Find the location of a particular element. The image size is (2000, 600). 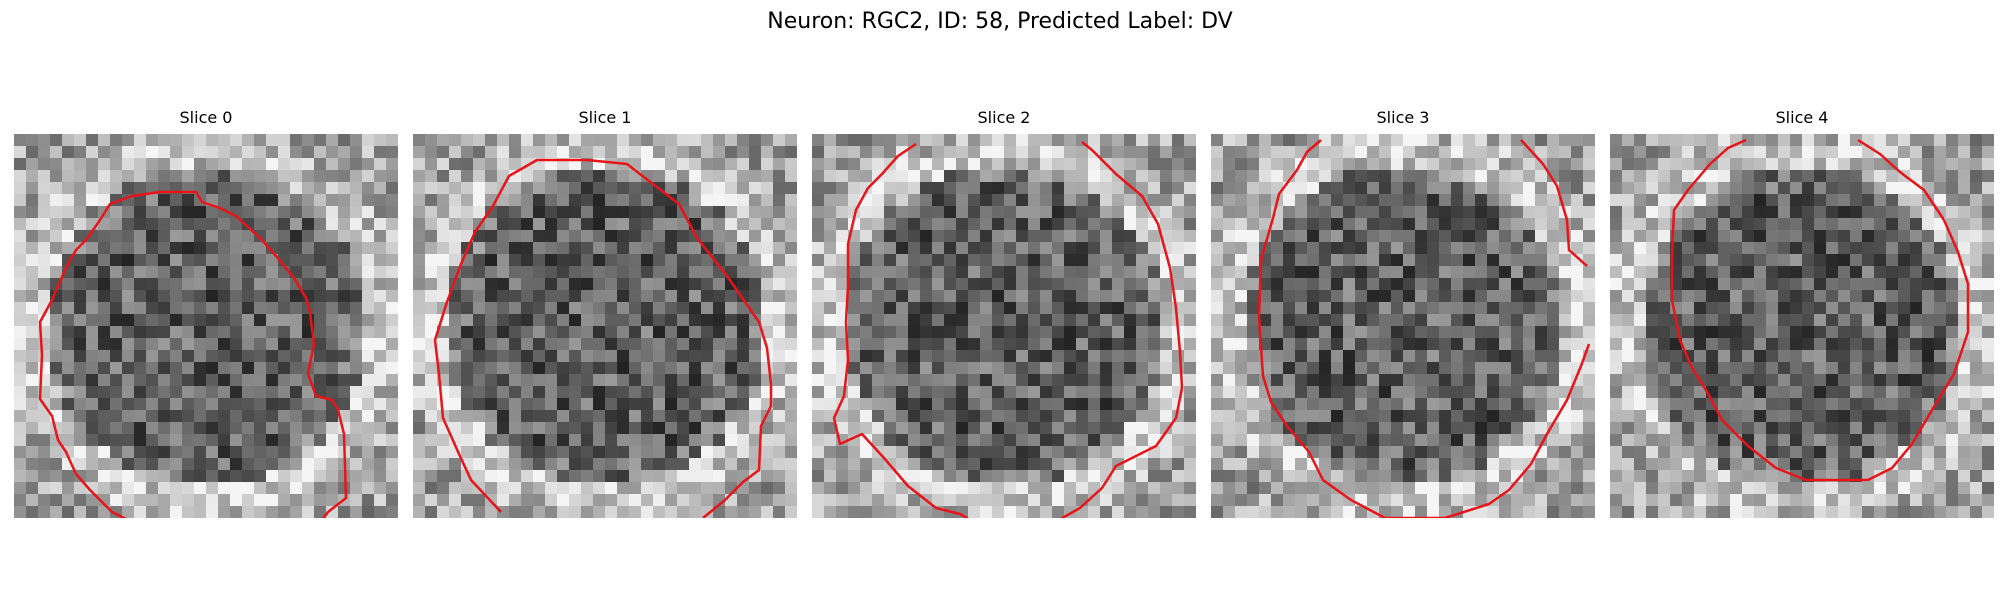

slice-title: Slice 3 is located at coordinates (1403, 117).